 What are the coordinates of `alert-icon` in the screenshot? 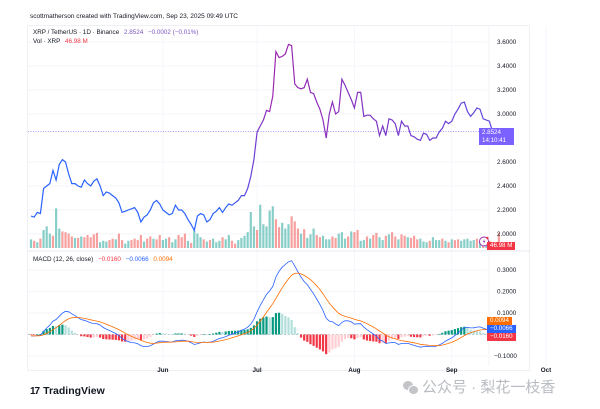 It's located at (484, 241).